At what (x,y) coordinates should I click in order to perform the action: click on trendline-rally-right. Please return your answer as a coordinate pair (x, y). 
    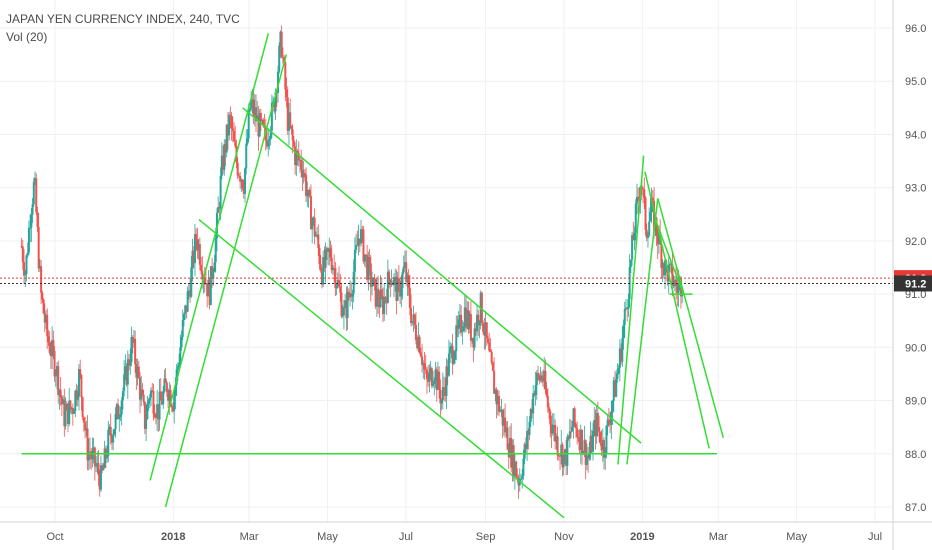
    Looking at the image, I should click on (642, 331).